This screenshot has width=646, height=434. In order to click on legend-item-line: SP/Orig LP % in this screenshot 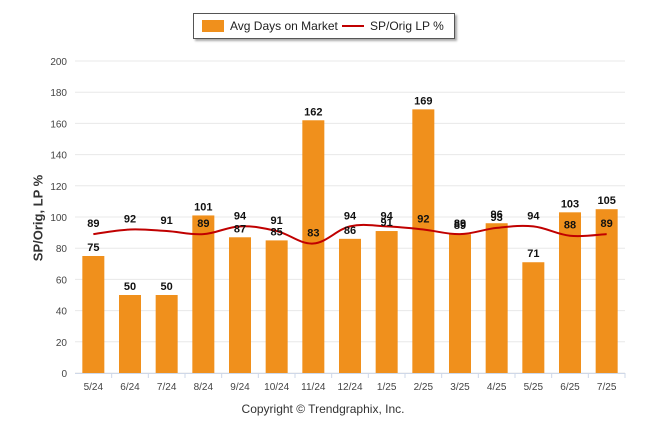, I will do `click(393, 26)`.